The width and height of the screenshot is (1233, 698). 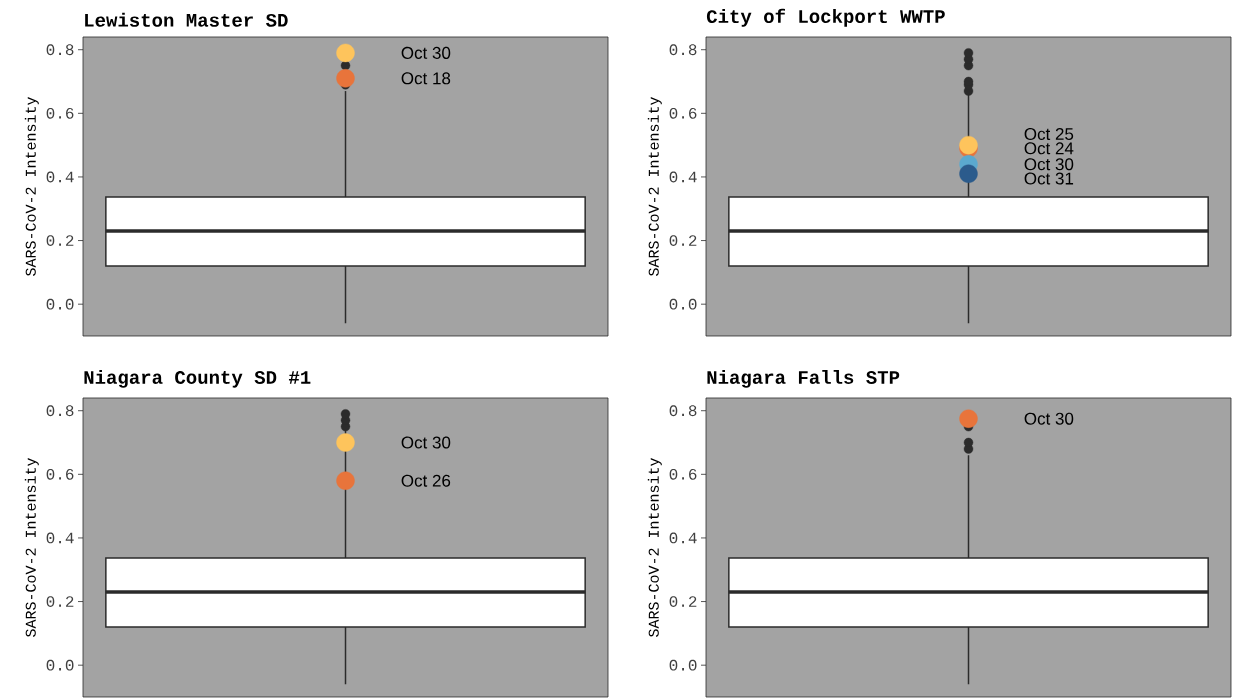 I want to click on chart-title: Niagara County SD #1, so click(x=197, y=378).